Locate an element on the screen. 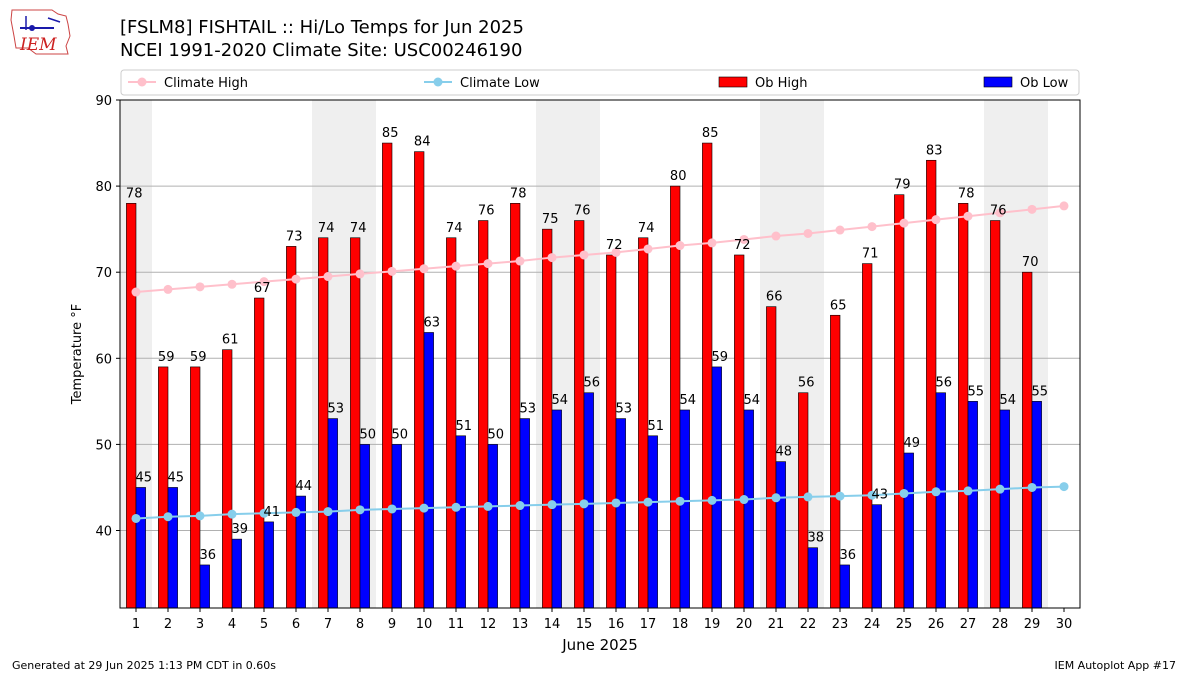  x-tick-label-29: 29 is located at coordinates (1032, 624).